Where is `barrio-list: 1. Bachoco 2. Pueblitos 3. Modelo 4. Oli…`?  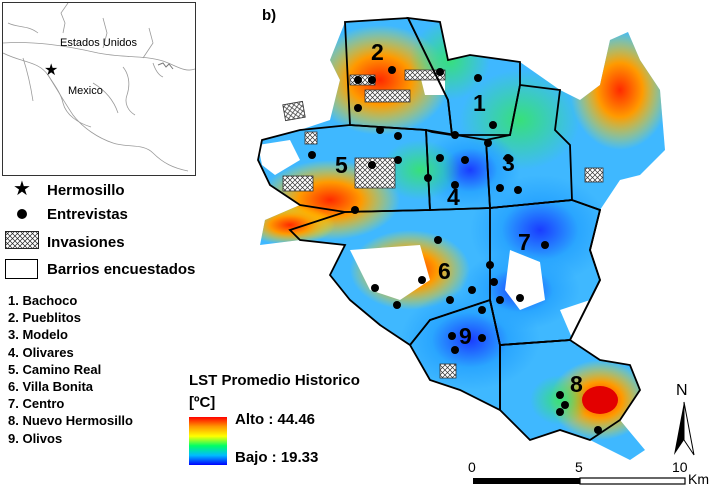 barrio-list: 1. Bachoco 2. Pueblitos 3. Modelo 4. Oli… is located at coordinates (70, 369).